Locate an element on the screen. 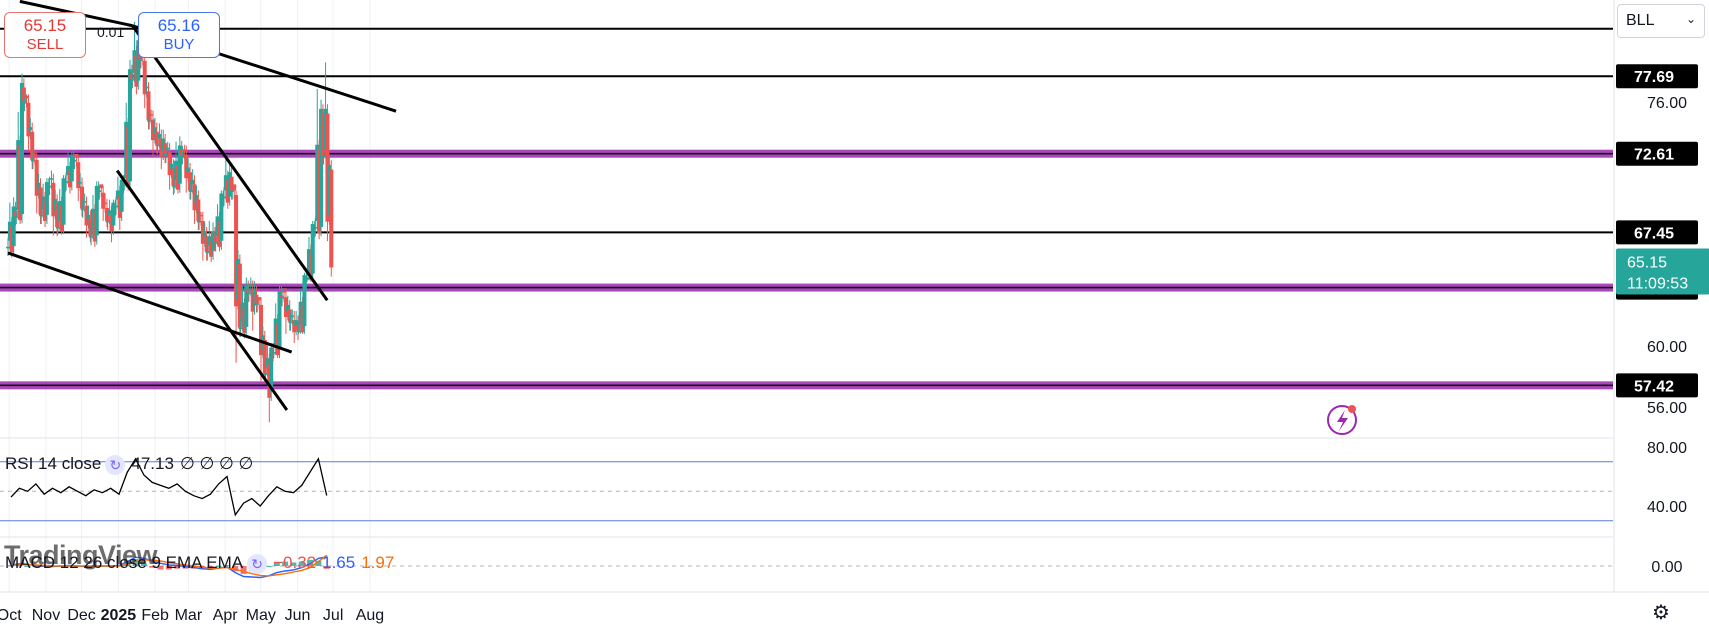 Image resolution: width=1709 pixels, height=625 pixels. price-tick-label: 76.00 is located at coordinates (1667, 103).